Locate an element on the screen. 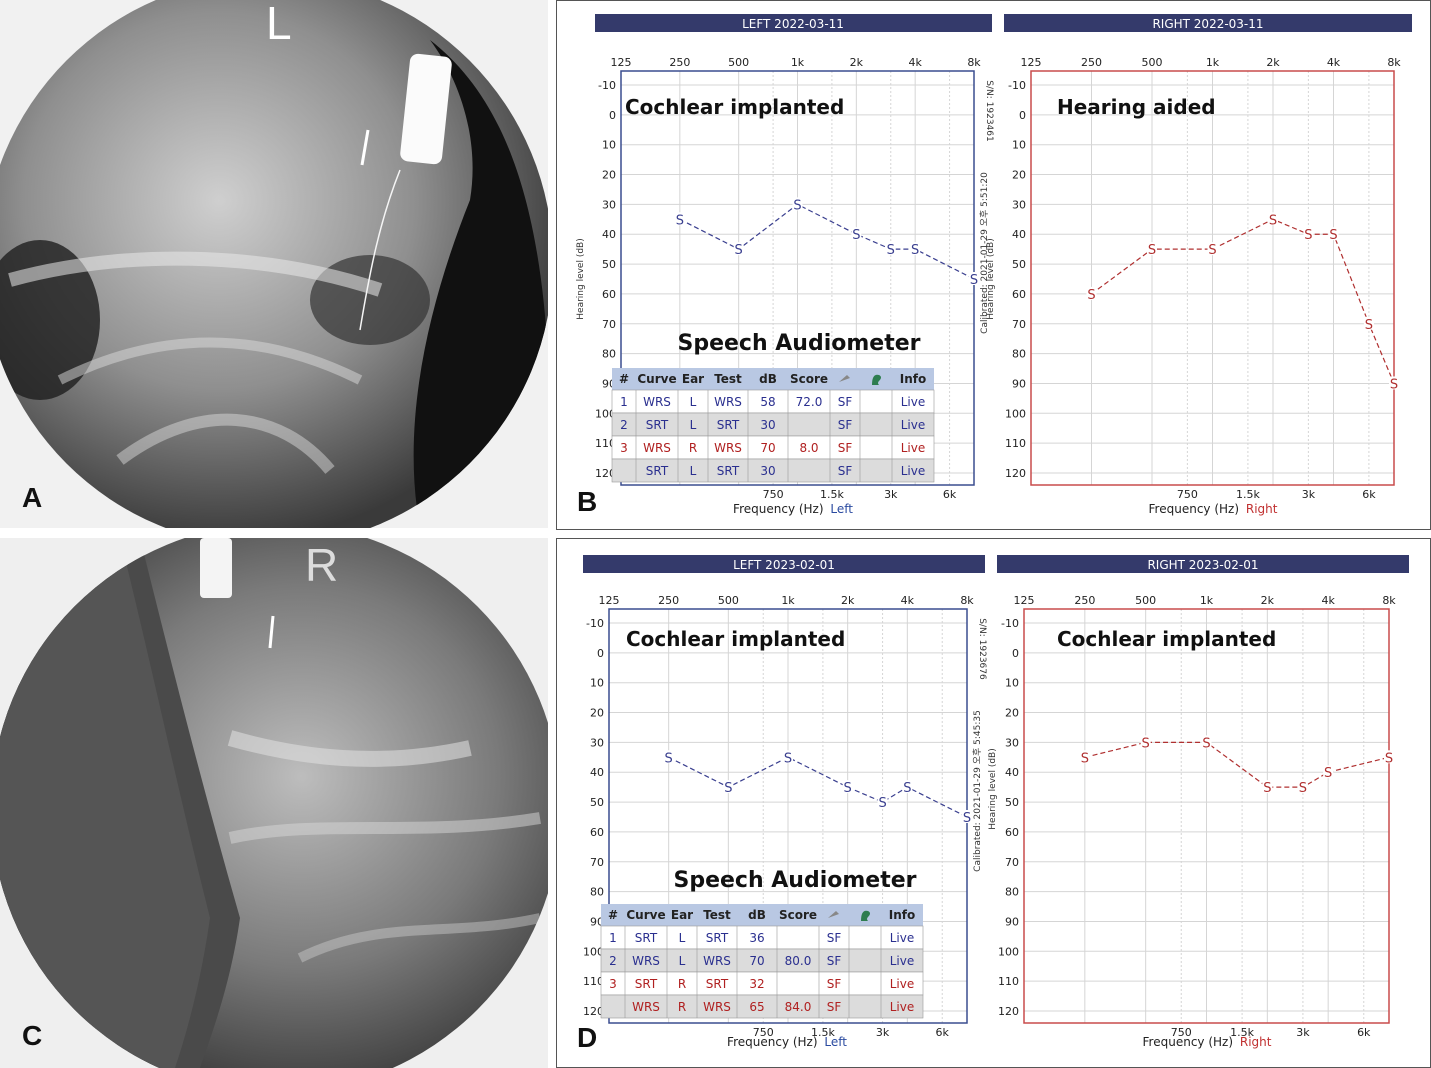  table-cell: SRT is located at coordinates (646, 938).